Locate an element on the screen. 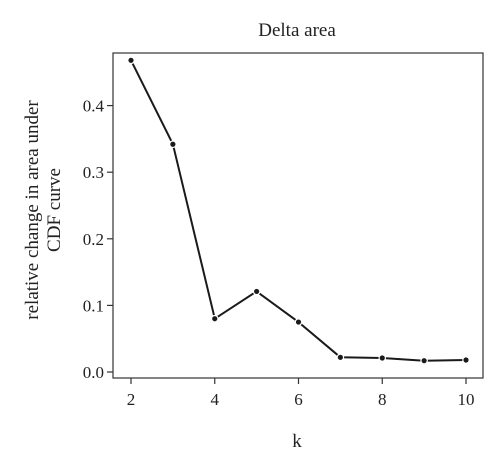  y-tick-label: 0.0 is located at coordinates (93, 372).